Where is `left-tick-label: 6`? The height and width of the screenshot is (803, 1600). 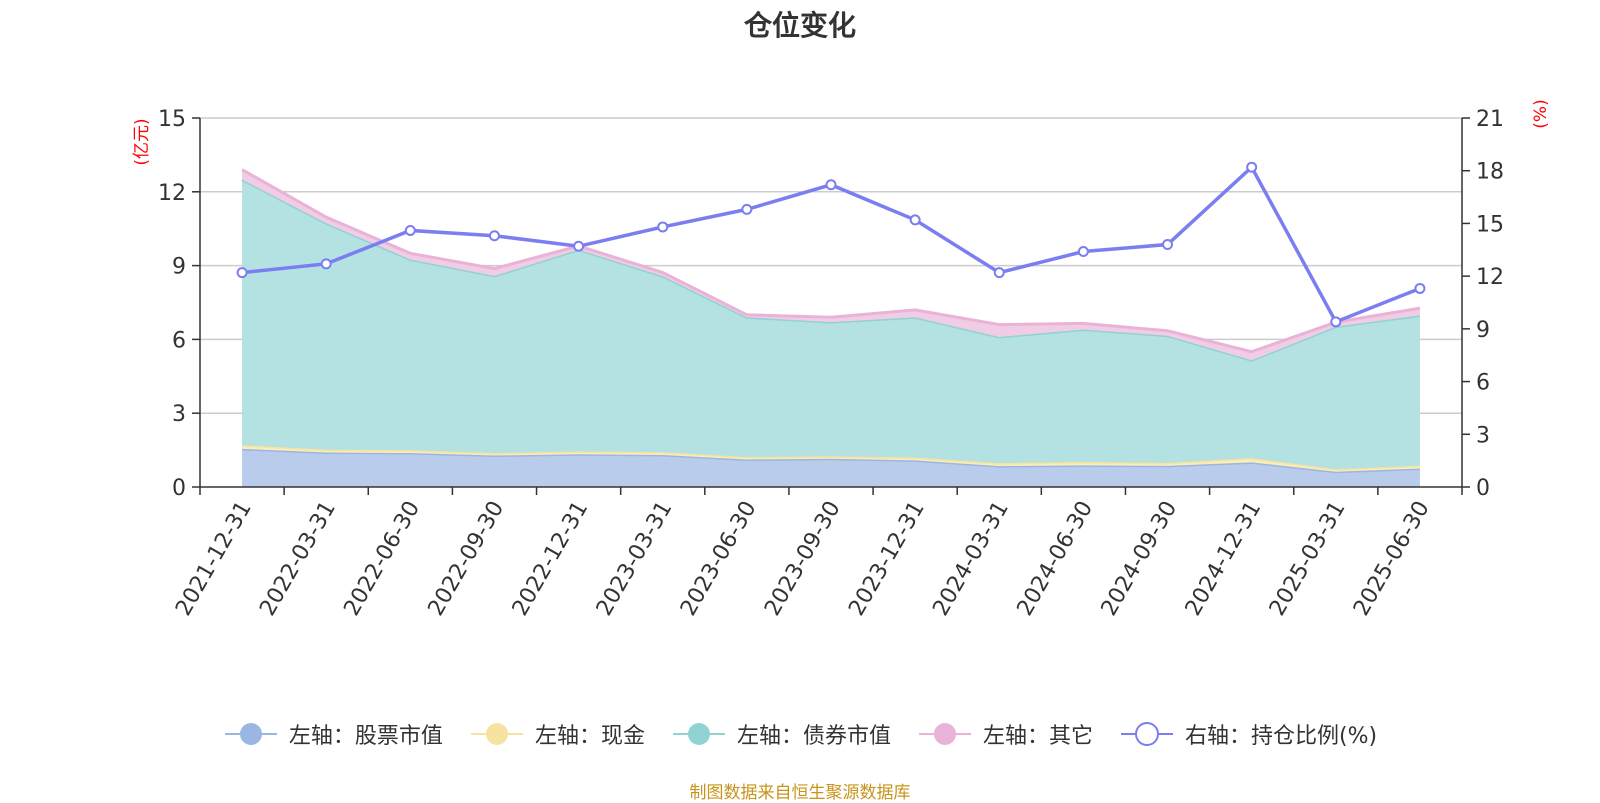 left-tick-label: 6 is located at coordinates (179, 340).